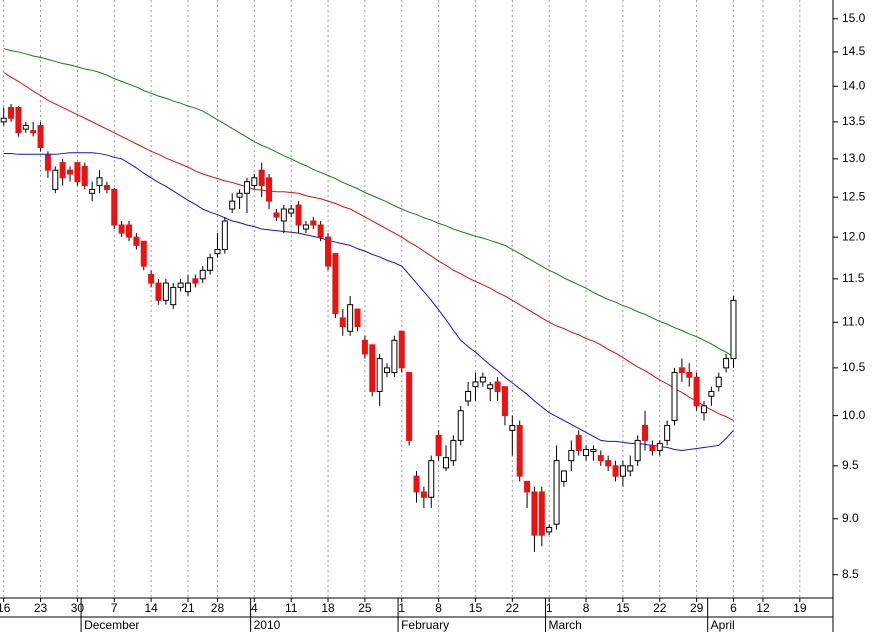  Describe the element at coordinates (114, 608) in the screenshot. I see `x-tick-label: 7` at that location.